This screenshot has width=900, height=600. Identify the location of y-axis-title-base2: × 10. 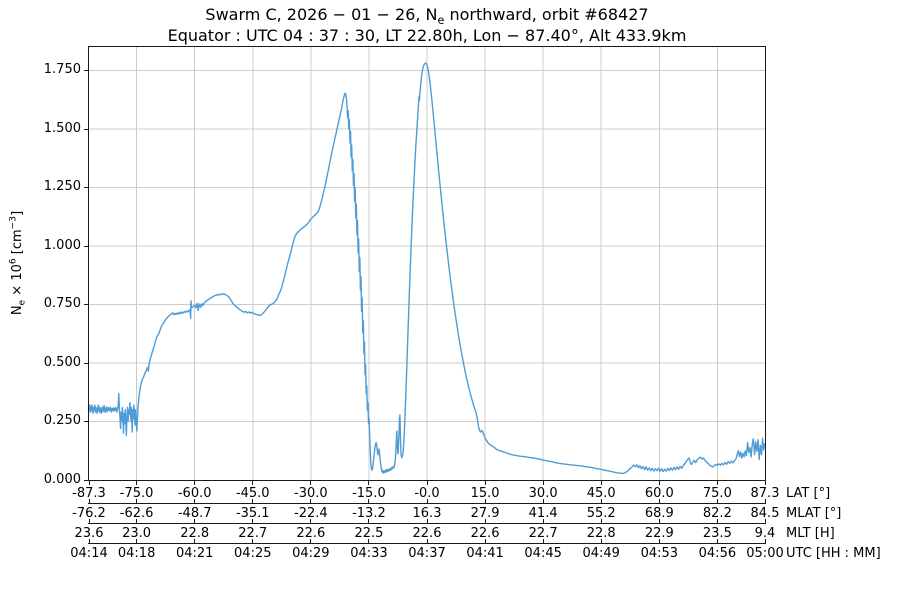
(17, 282).